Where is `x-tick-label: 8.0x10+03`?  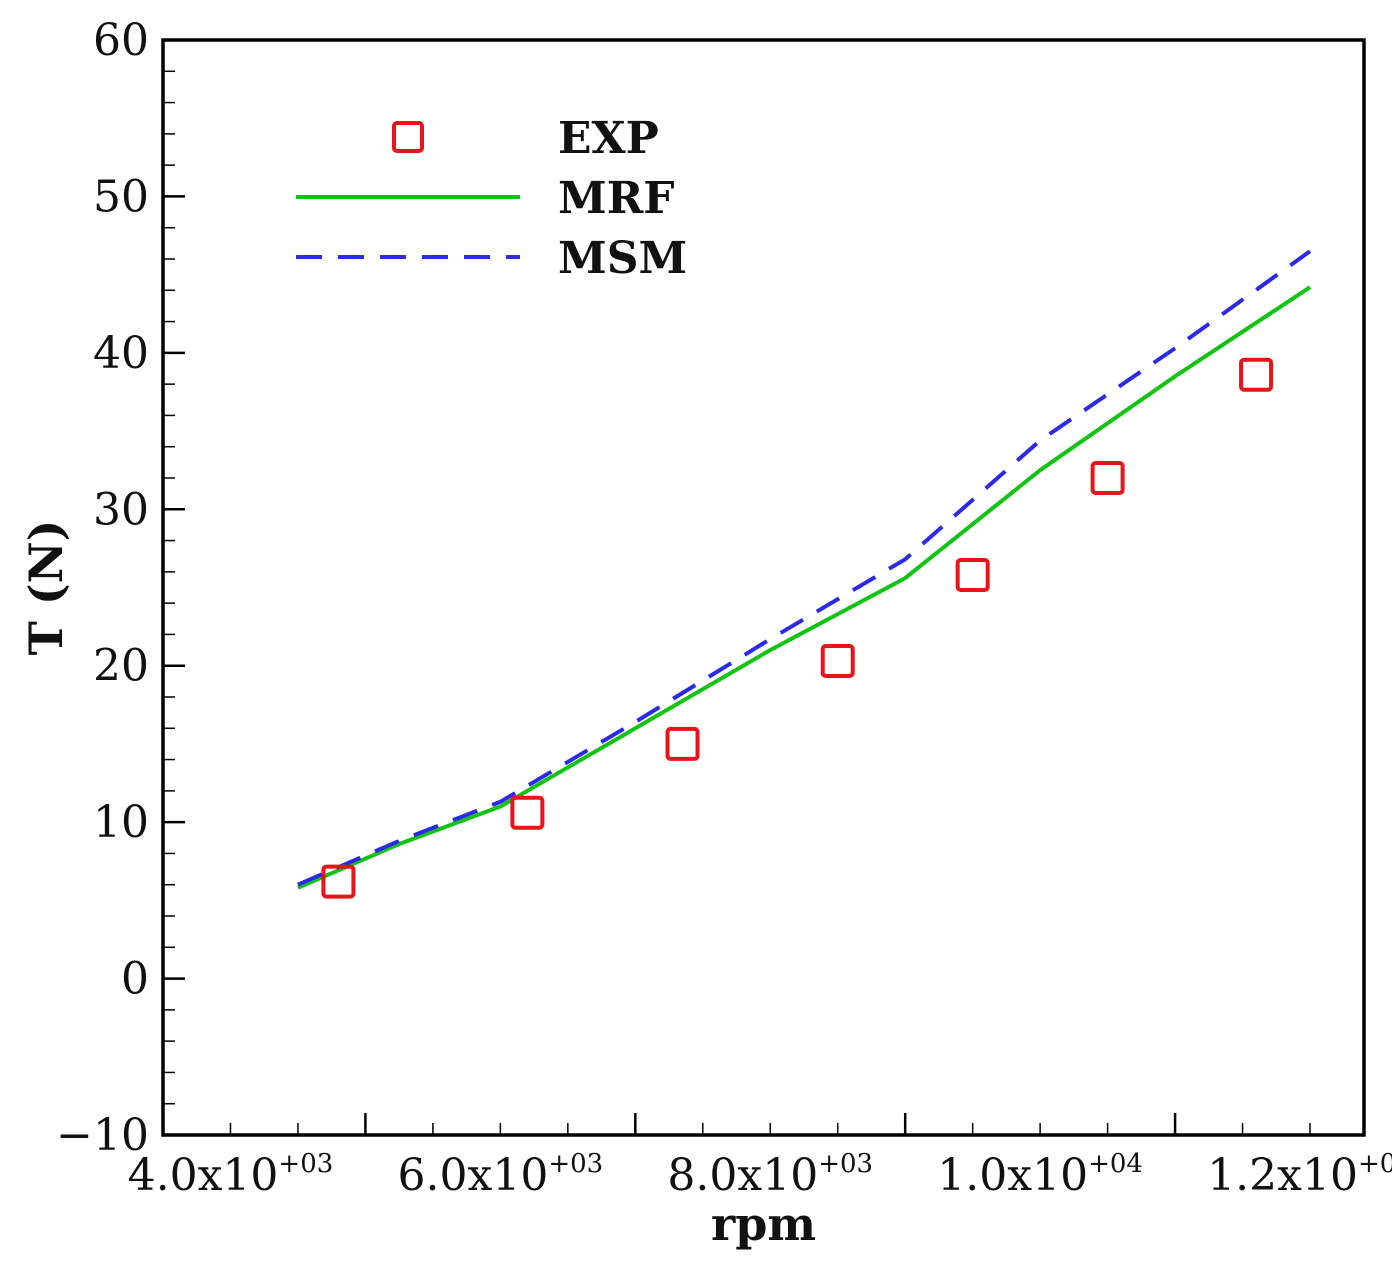 x-tick-label: 8.0x10+03 is located at coordinates (770, 1175).